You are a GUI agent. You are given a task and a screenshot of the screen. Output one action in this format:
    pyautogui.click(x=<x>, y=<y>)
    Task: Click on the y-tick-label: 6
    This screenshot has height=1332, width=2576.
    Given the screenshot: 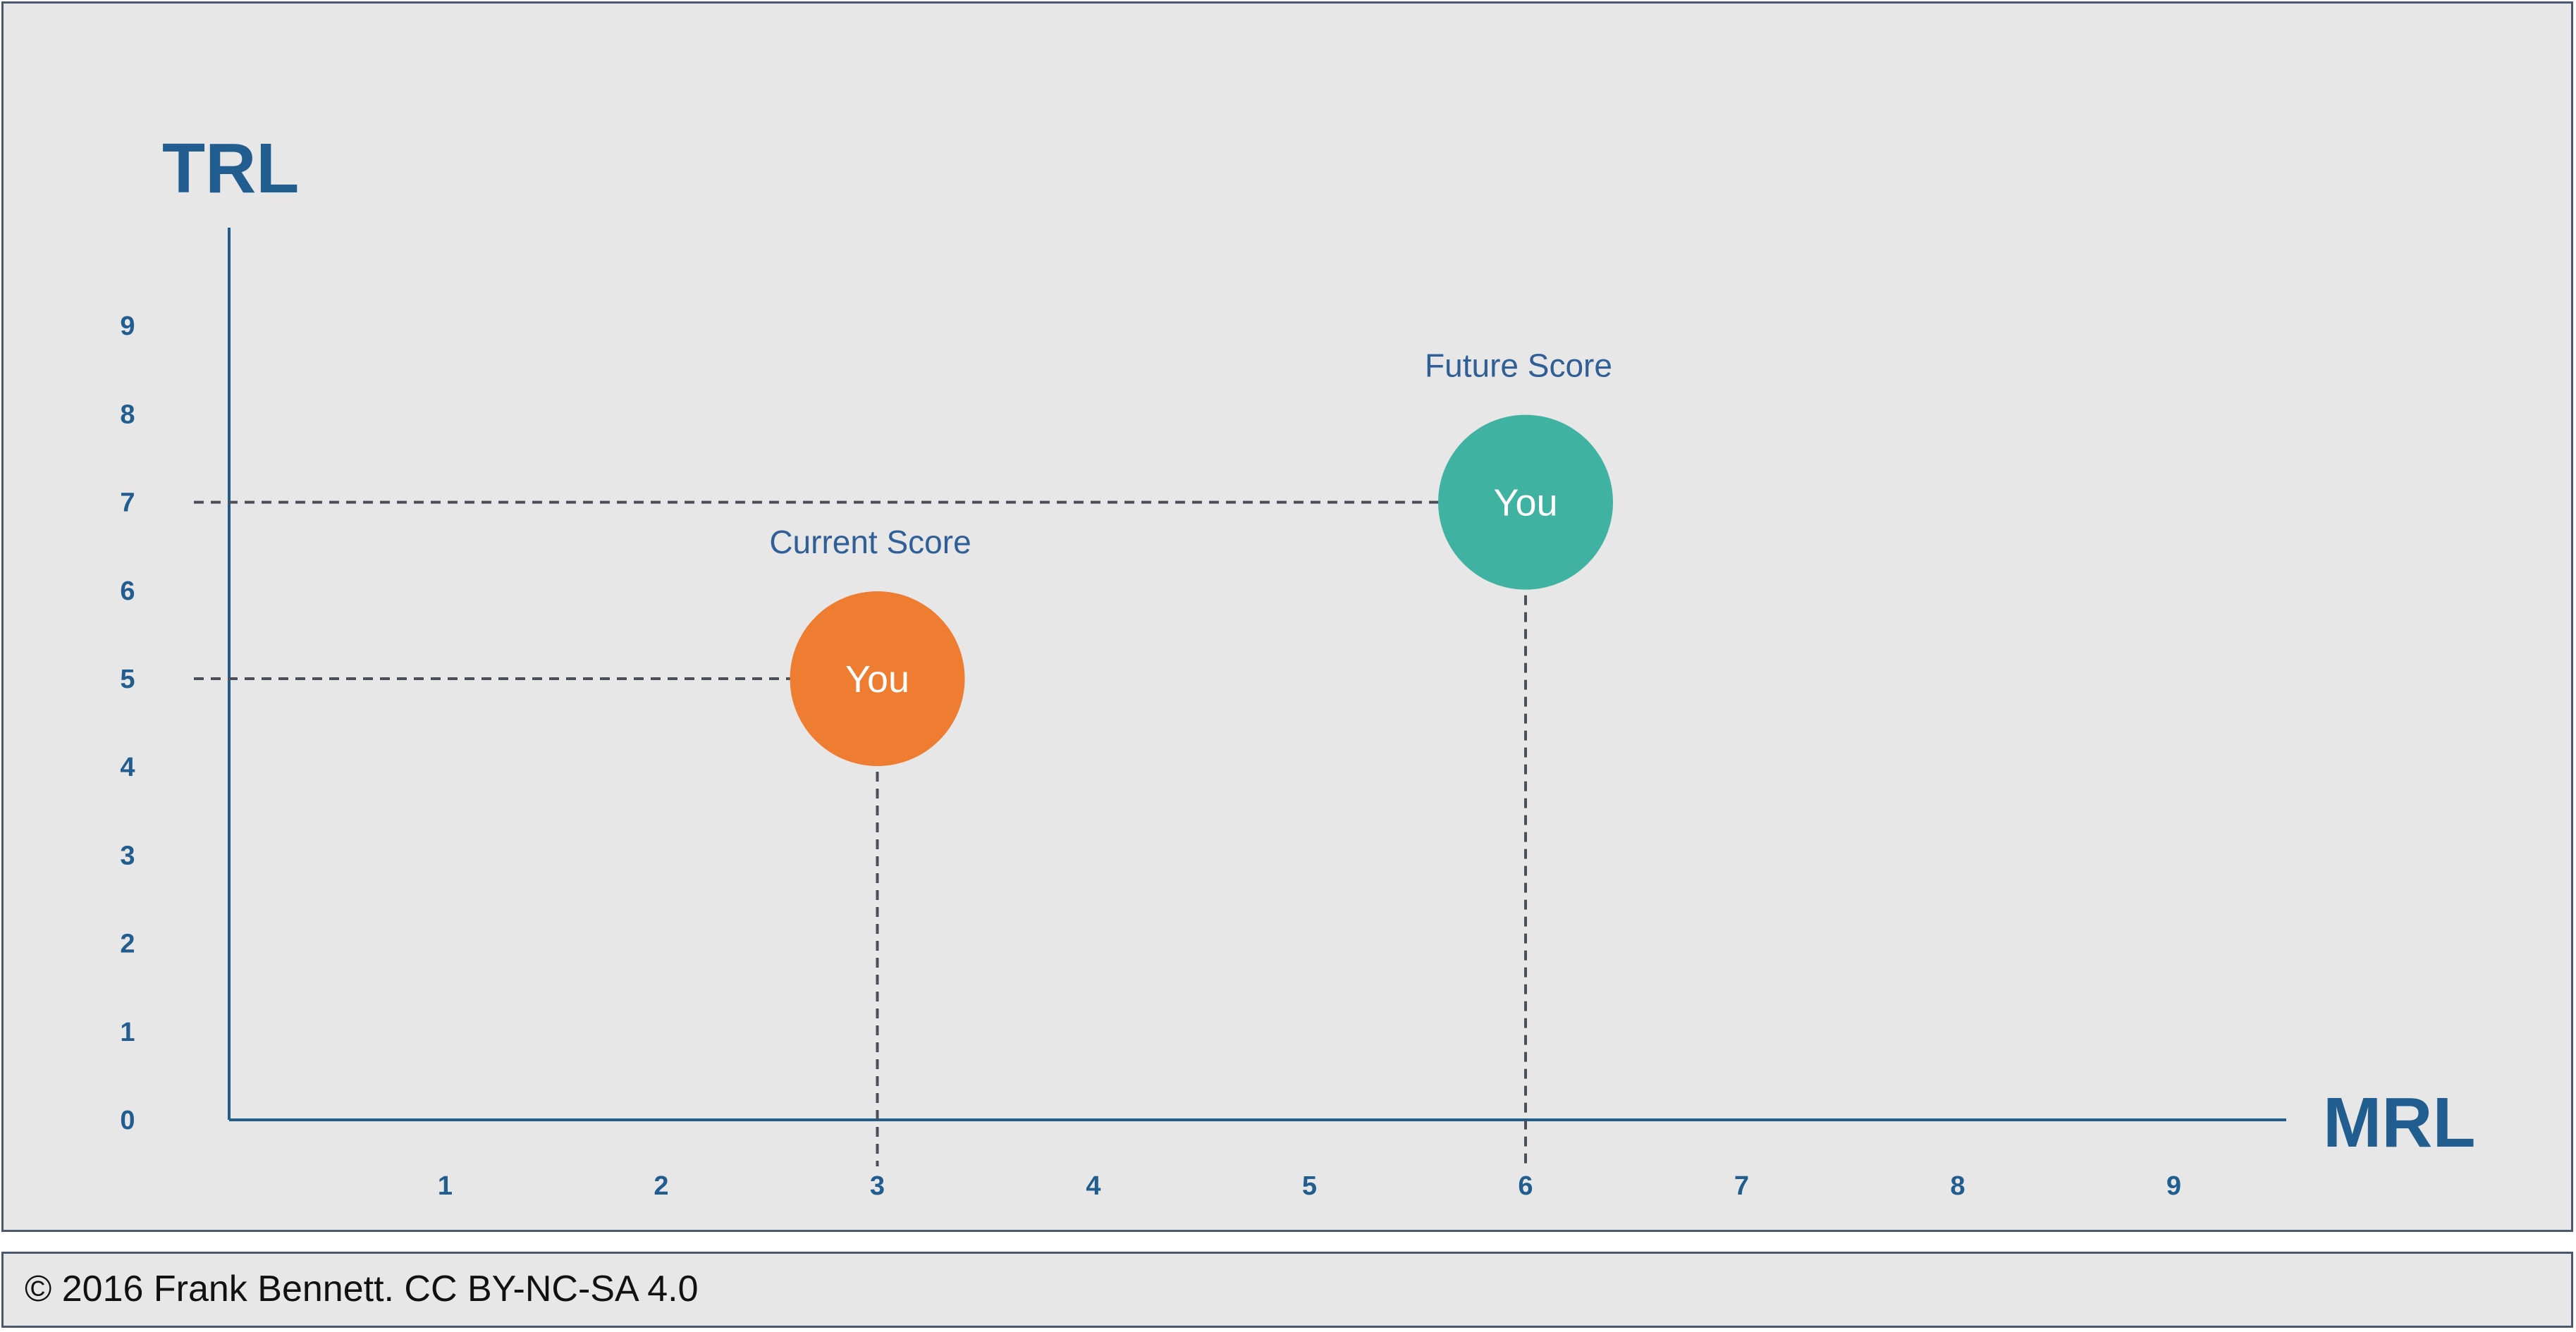 What is the action you would take?
    pyautogui.click(x=127, y=591)
    